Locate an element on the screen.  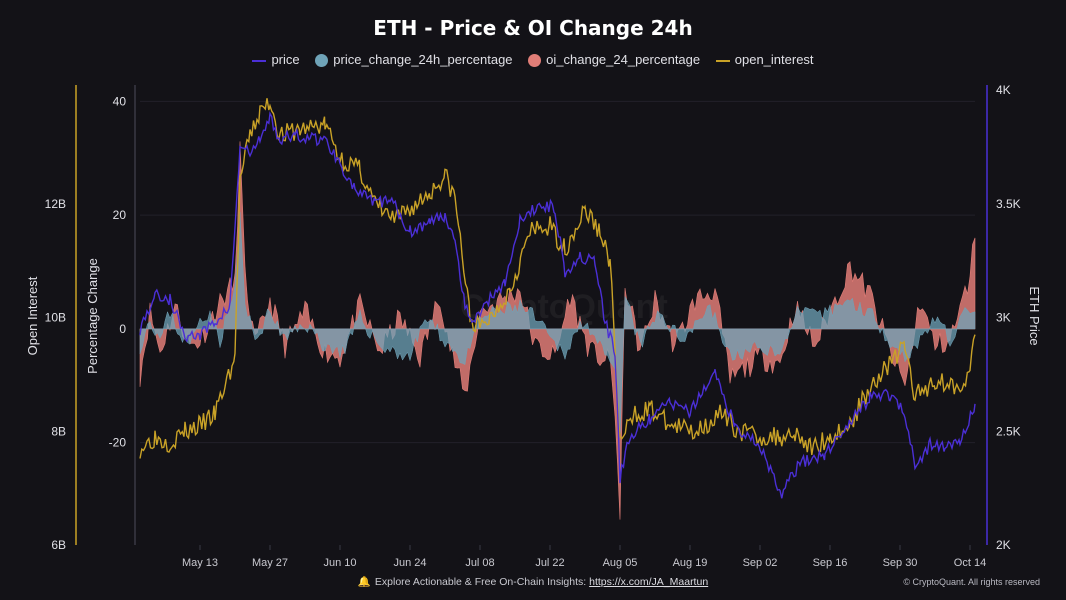
oi-tick-label: 6B is located at coordinates (58, 545).